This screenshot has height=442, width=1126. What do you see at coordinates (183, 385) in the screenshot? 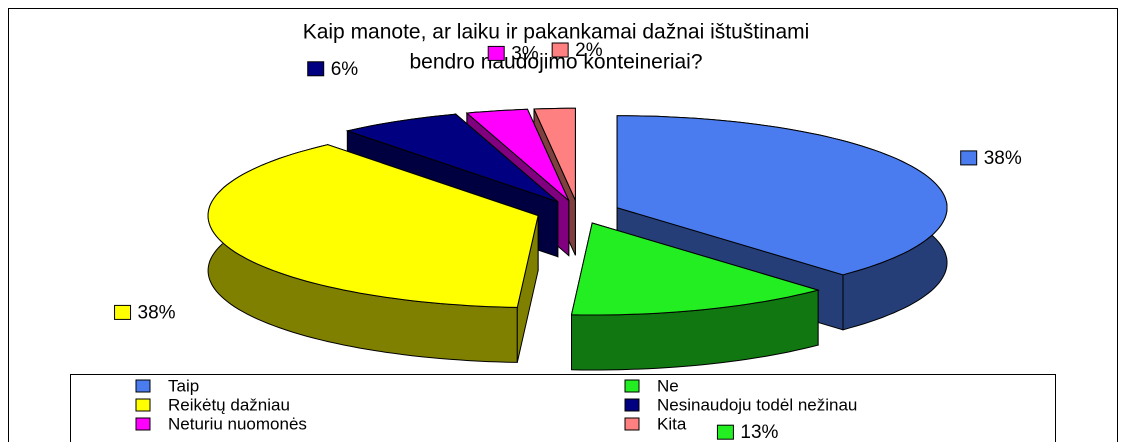
I see `legend-label: Taip` at bounding box center [183, 385].